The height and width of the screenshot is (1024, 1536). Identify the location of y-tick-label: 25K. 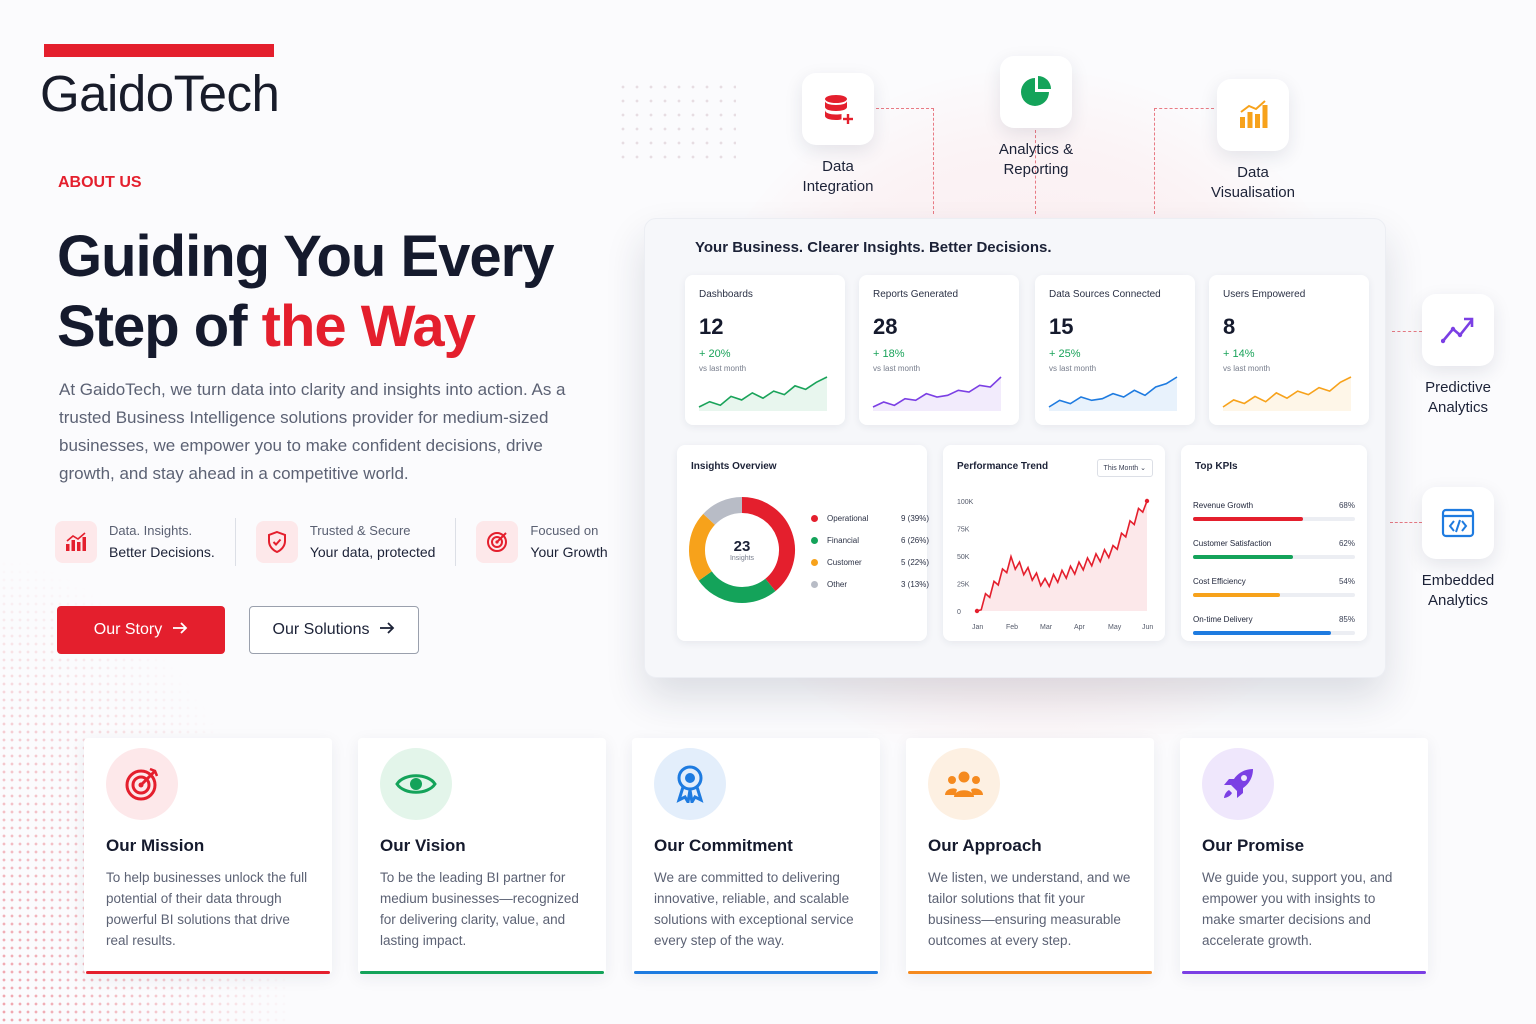
(963, 585).